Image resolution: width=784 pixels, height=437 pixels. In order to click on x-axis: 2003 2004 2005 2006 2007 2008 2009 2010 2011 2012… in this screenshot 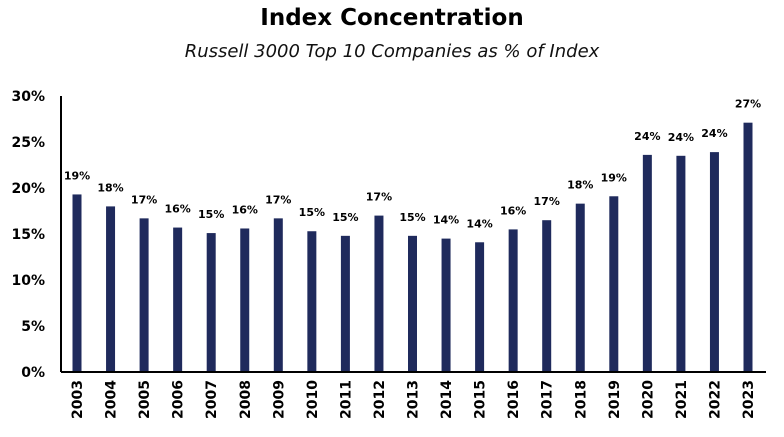, I will do `click(413, 395)`.